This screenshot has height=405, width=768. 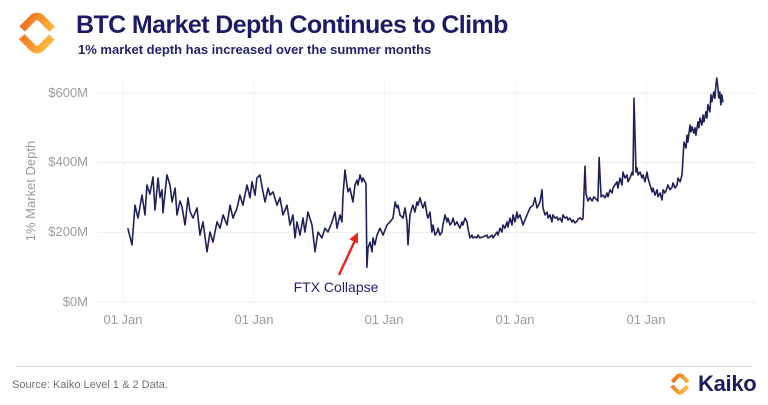 I want to click on y-tick-400m: $400M, so click(x=68, y=161).